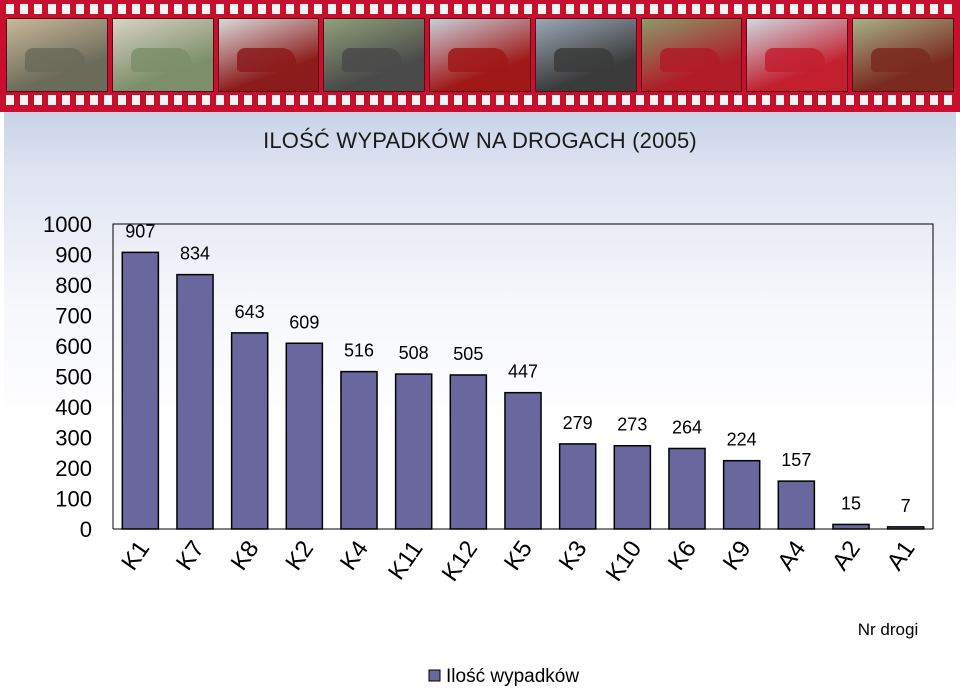 Image resolution: width=960 pixels, height=688 pixels. Describe the element at coordinates (480, 140) in the screenshot. I see `chart-title: ILOŚĆ WYPADKÓW NA DROGACH (2005)` at that location.